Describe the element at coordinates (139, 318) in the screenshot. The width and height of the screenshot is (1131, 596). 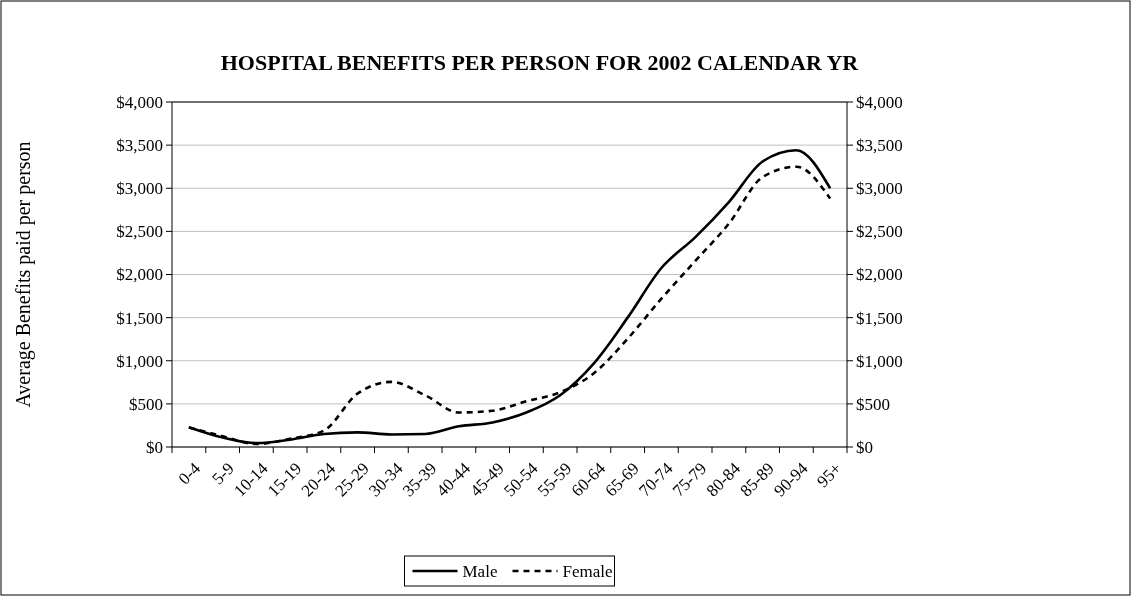
I see `y-tick-label: $1,500` at that location.